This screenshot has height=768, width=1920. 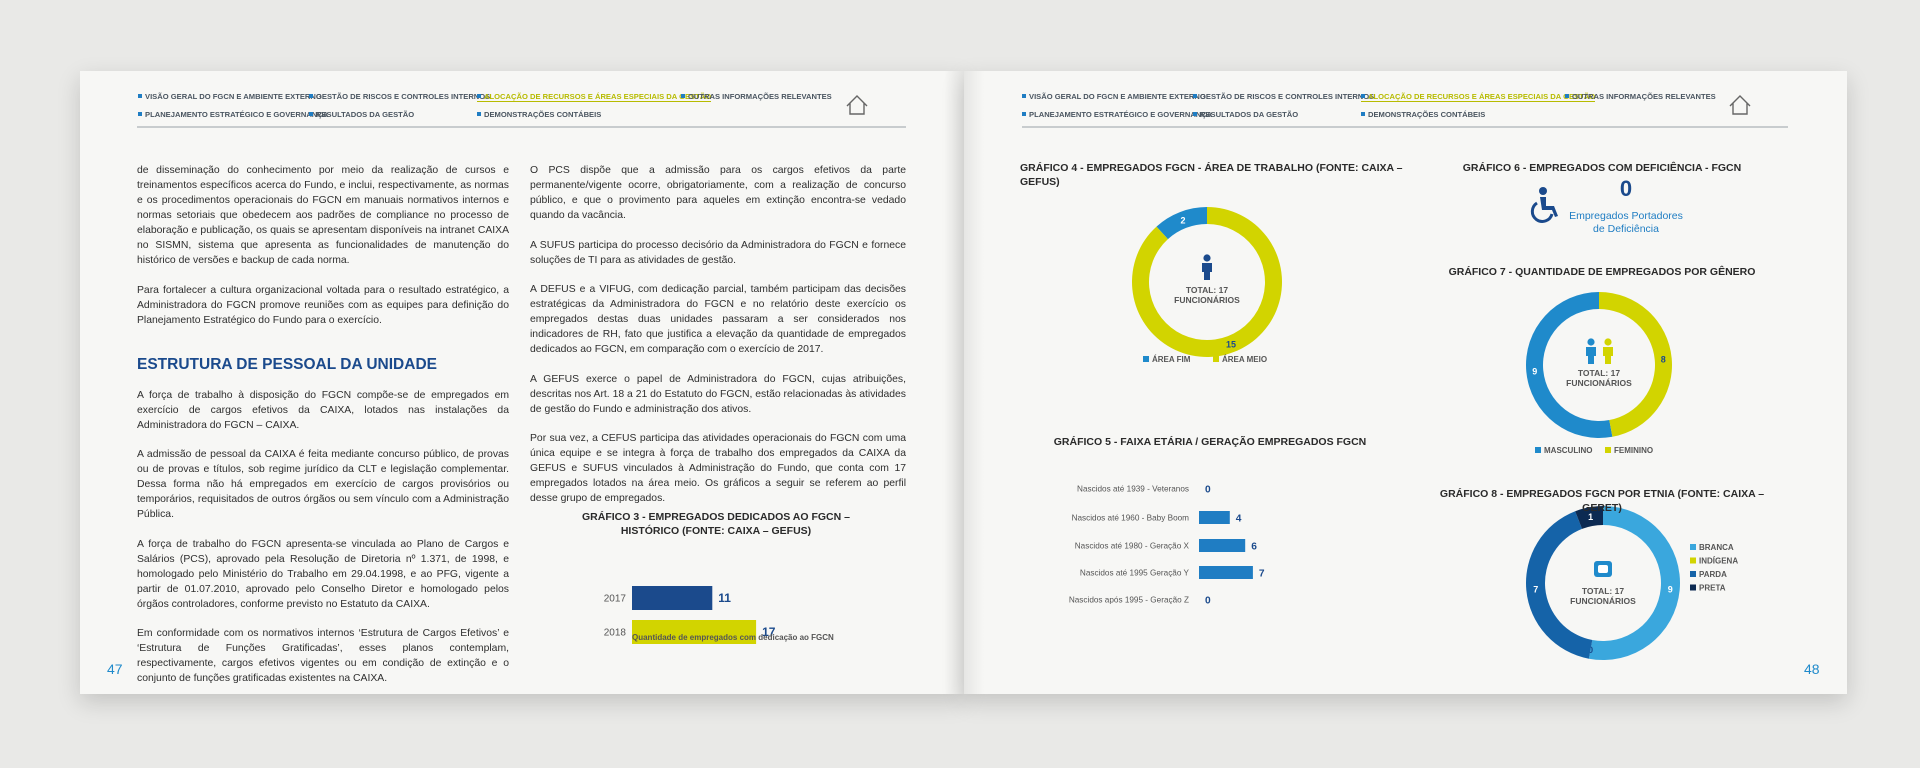 What do you see at coordinates (1603, 569) in the screenshot?
I see `ethnicity-icon` at bounding box center [1603, 569].